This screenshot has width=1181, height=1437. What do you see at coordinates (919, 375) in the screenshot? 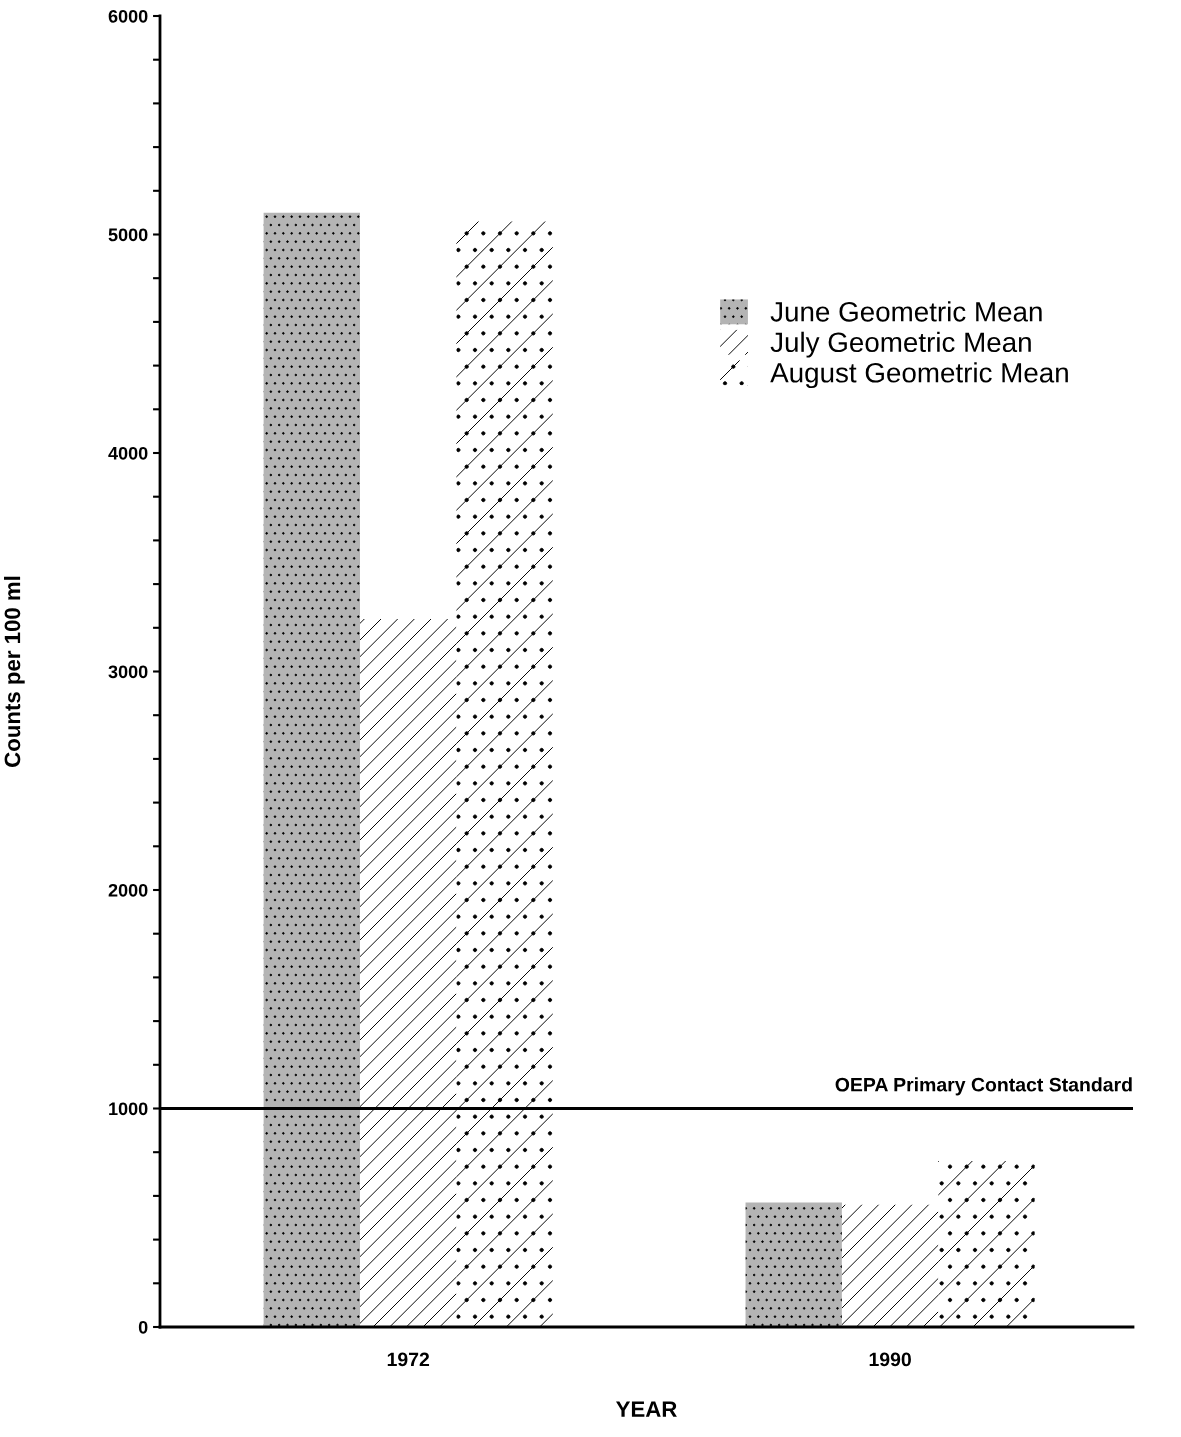
I see `legend-label: August Geometric Mean` at bounding box center [919, 375].